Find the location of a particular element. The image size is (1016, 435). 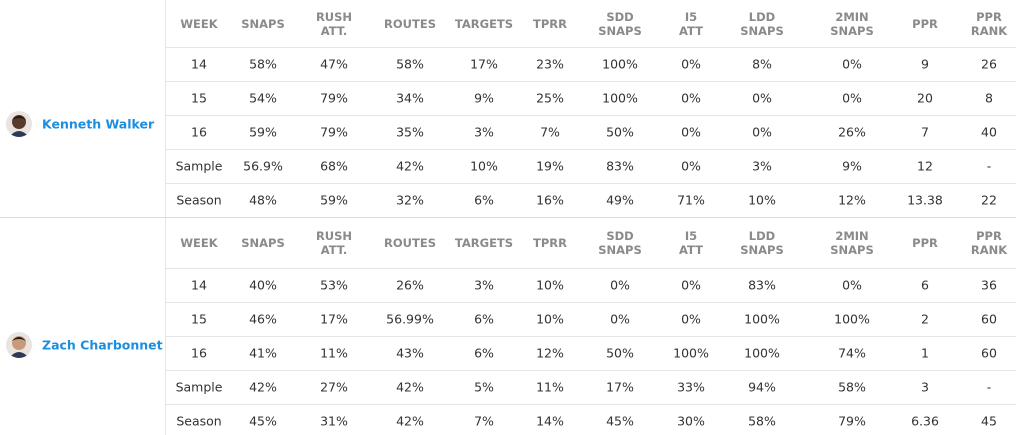

table-cell: 35% is located at coordinates (410, 132).